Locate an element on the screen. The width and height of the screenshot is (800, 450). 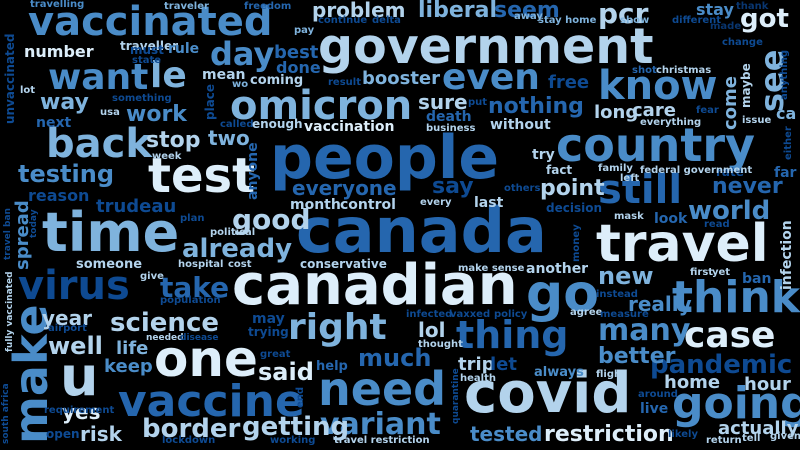
word-different: different is located at coordinates (697, 20).